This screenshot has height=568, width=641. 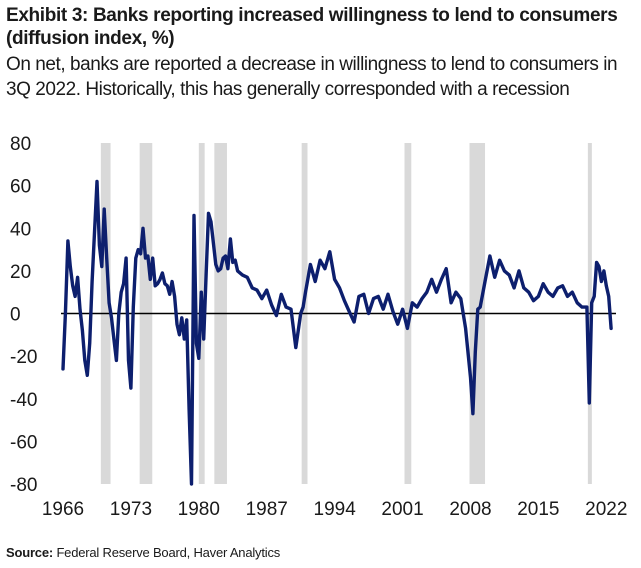 What do you see at coordinates (470, 509) in the screenshot?
I see `x-tick-label-2008: 2008` at bounding box center [470, 509].